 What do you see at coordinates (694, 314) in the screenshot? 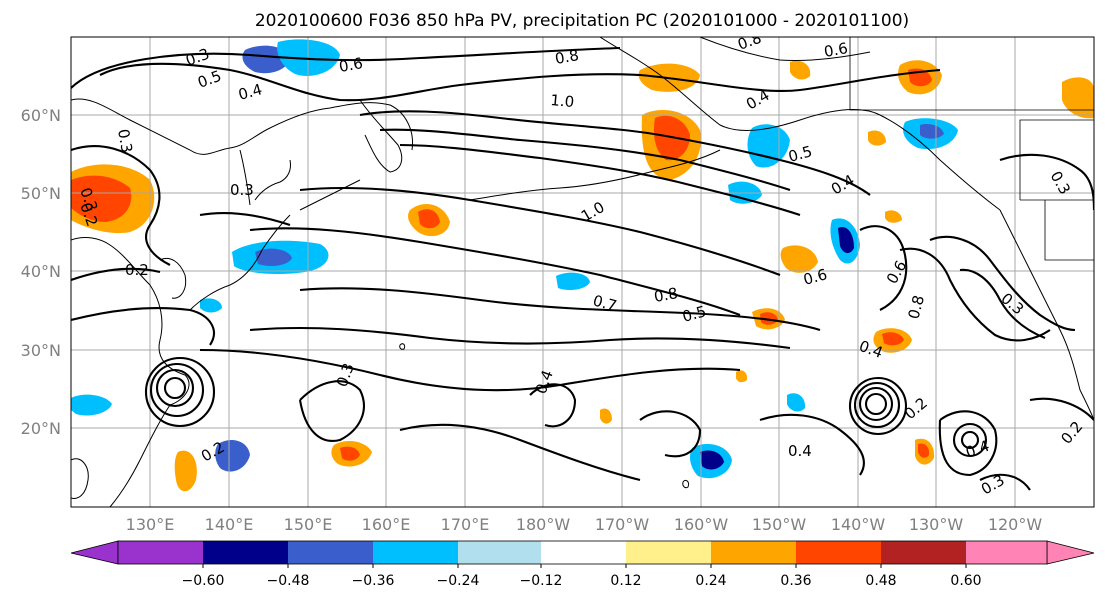
I see `contour-label: 0.5` at bounding box center [694, 314].